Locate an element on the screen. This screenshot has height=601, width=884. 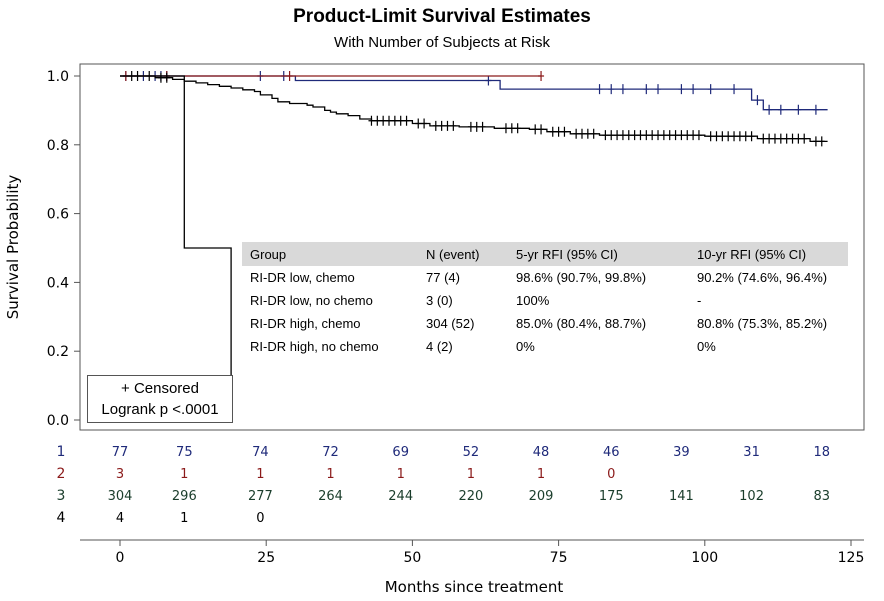
at-risk-count: 46 is located at coordinates (611, 452).